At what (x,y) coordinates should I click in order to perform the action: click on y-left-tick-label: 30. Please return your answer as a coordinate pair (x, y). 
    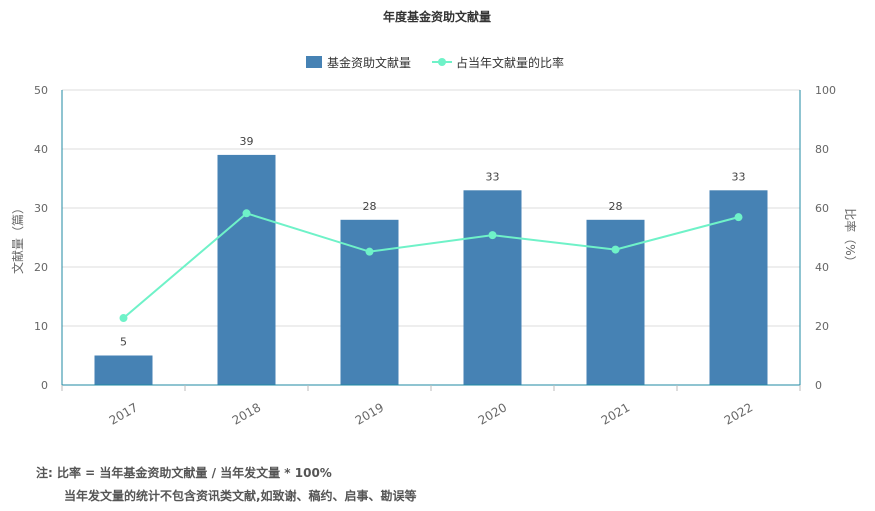
    Looking at the image, I should click on (41, 208).